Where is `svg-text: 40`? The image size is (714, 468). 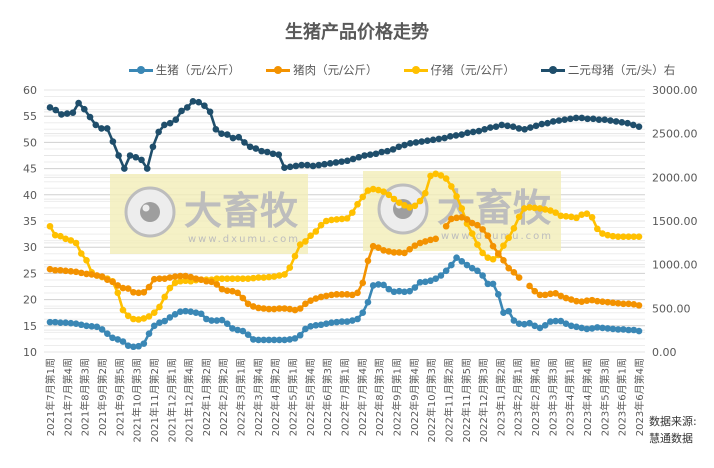 svg-text: 40 is located at coordinates (30, 195).